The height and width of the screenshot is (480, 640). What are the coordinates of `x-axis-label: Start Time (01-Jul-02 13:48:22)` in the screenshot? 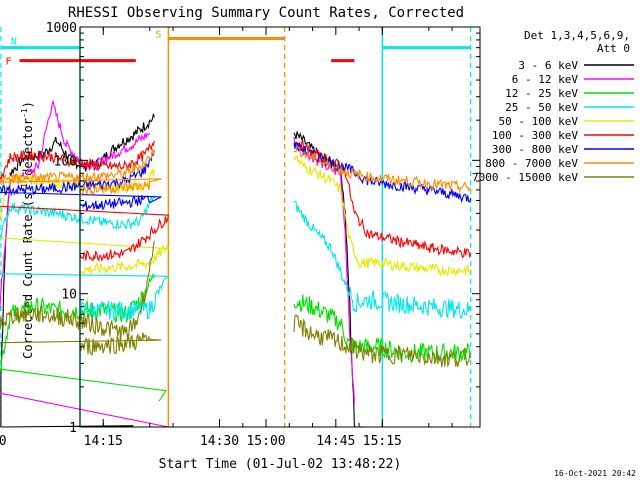 It's located at (280, 464).